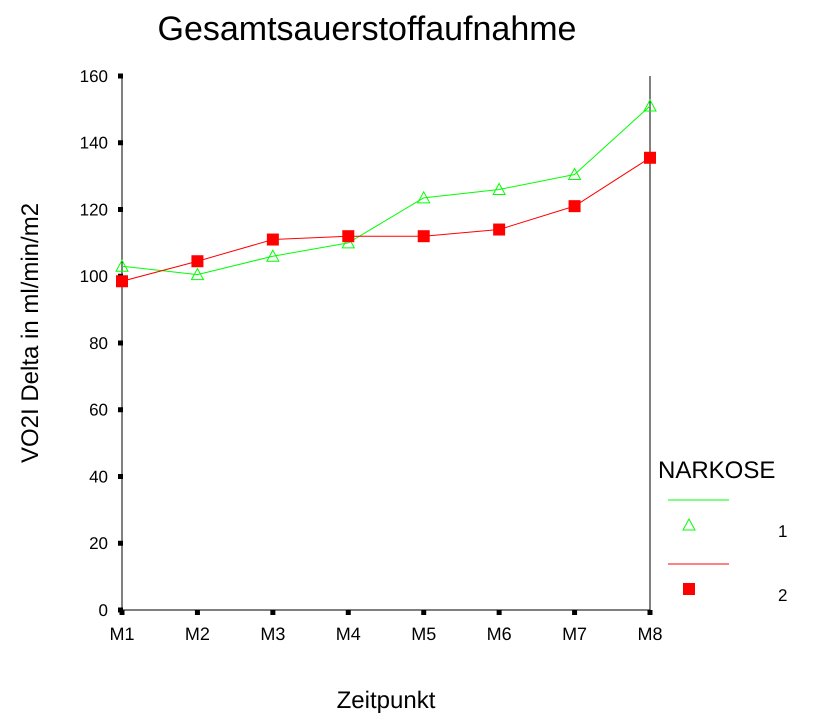 Image resolution: width=815 pixels, height=713 pixels. Describe the element at coordinates (98, 476) in the screenshot. I see `y-tick-label: 40` at that location.